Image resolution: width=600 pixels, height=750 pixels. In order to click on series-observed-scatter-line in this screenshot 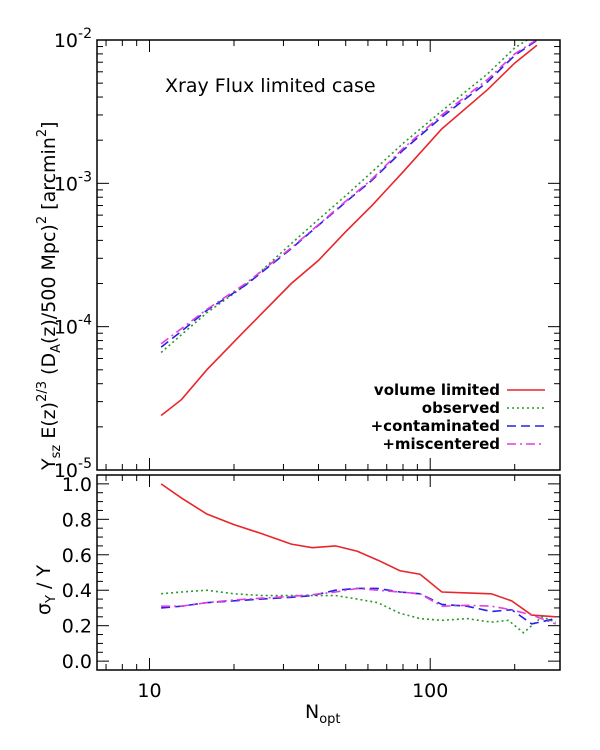, I will do `click(359, 611)`.